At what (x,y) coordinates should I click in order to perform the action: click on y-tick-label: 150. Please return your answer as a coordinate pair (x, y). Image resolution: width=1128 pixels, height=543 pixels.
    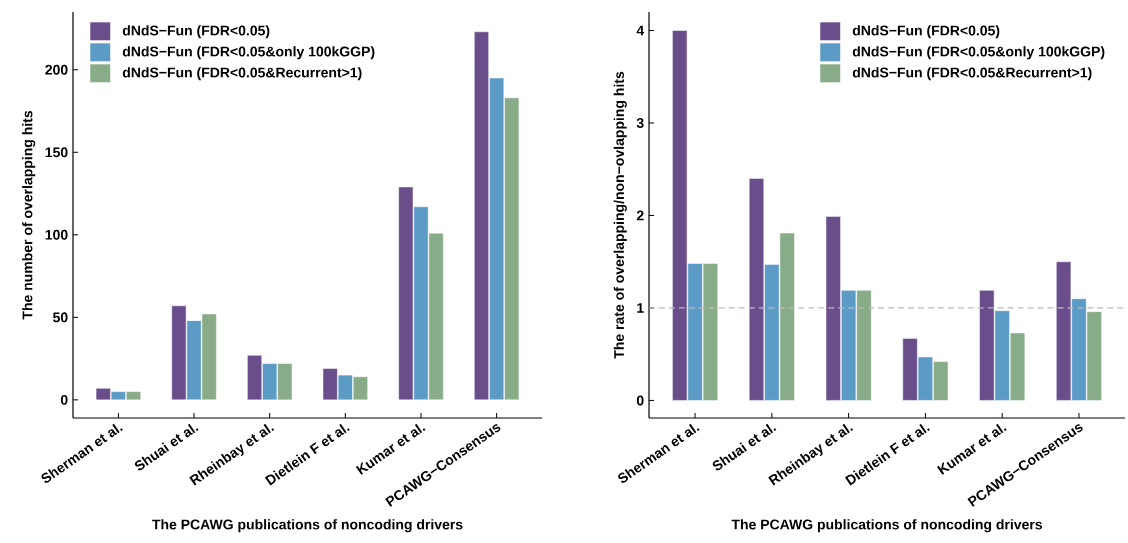
    Looking at the image, I should click on (56, 152).